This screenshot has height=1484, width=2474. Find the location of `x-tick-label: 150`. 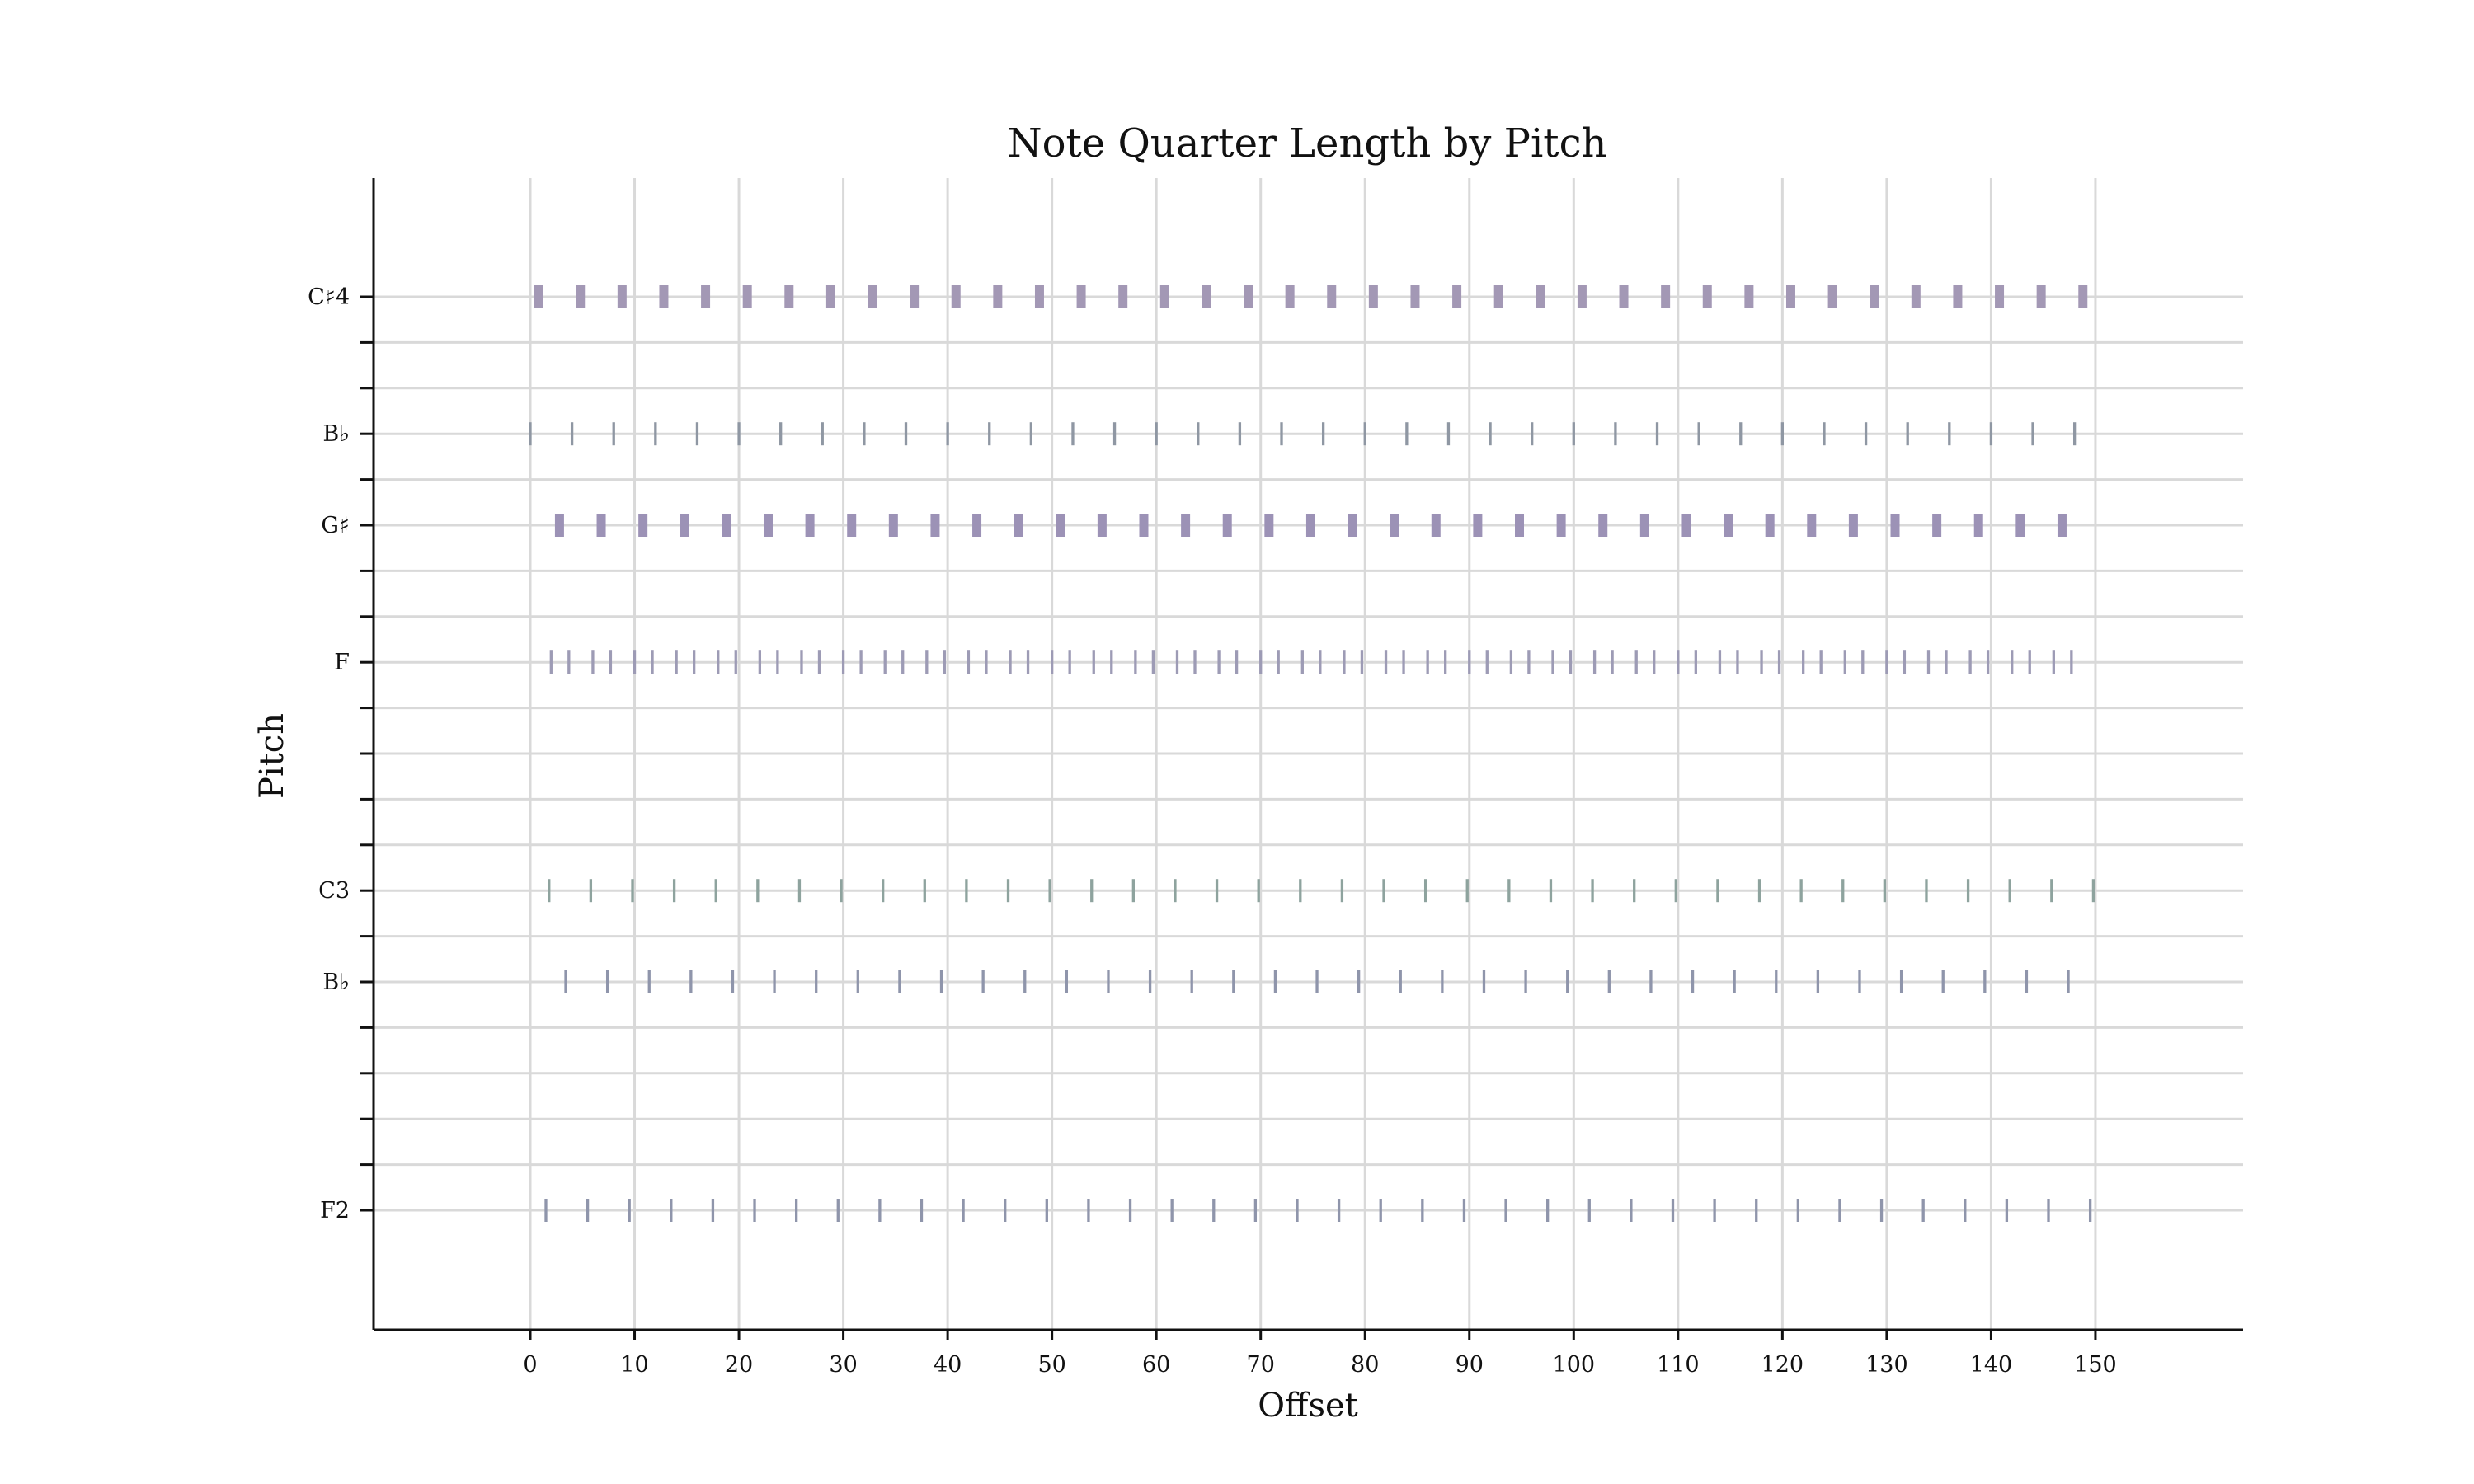

x-tick-label: 150 is located at coordinates (2095, 1365).